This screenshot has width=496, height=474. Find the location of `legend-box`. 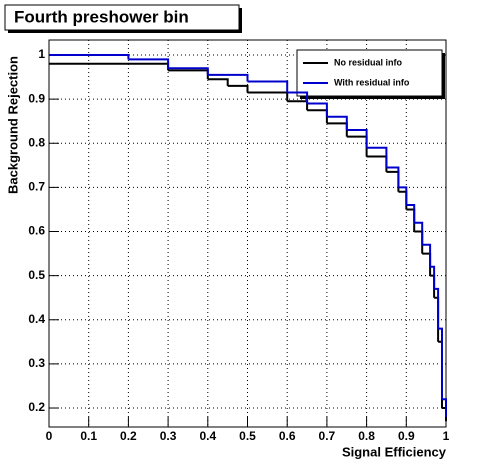

legend-box is located at coordinates (369, 73).